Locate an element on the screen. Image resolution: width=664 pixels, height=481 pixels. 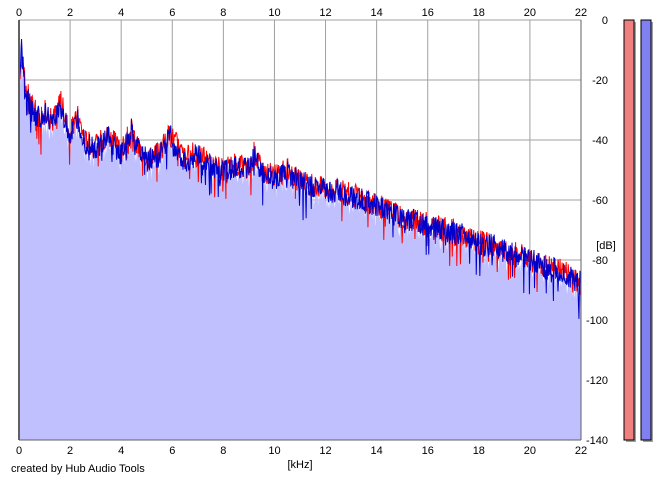
x-tick-label-bottom: 22 is located at coordinates (581, 451).